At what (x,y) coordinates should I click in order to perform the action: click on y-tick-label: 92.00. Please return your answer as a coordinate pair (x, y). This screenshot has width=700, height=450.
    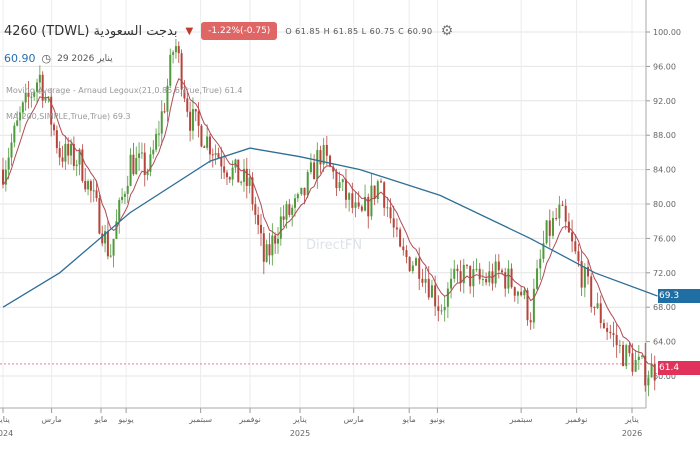
    Looking at the image, I should click on (664, 101).